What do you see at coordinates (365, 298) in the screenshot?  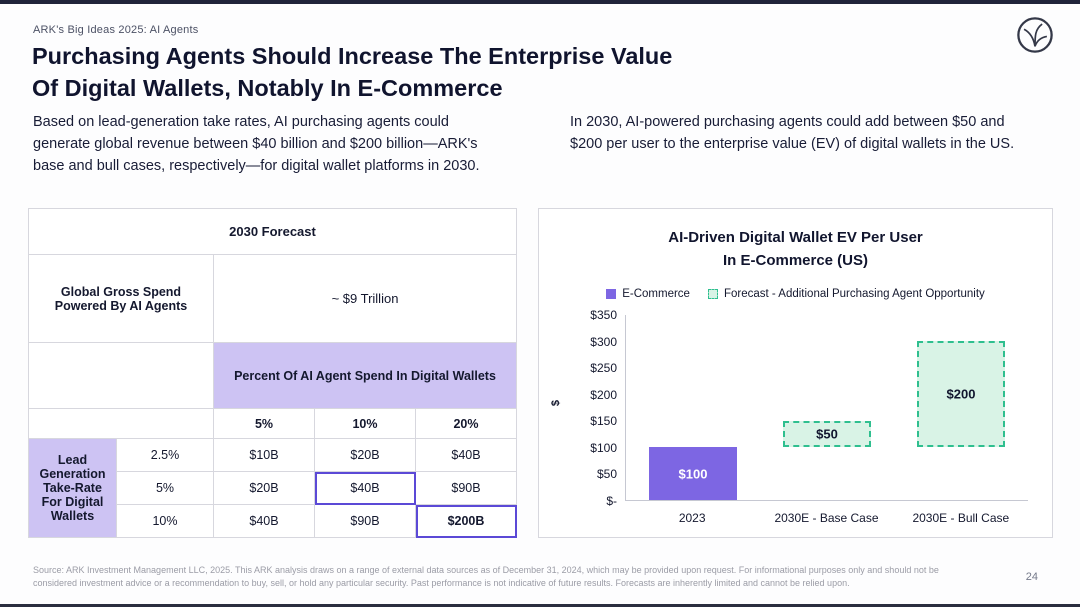 I see `gross-spend-value-cell: ~ $9 Trillion` at bounding box center [365, 298].